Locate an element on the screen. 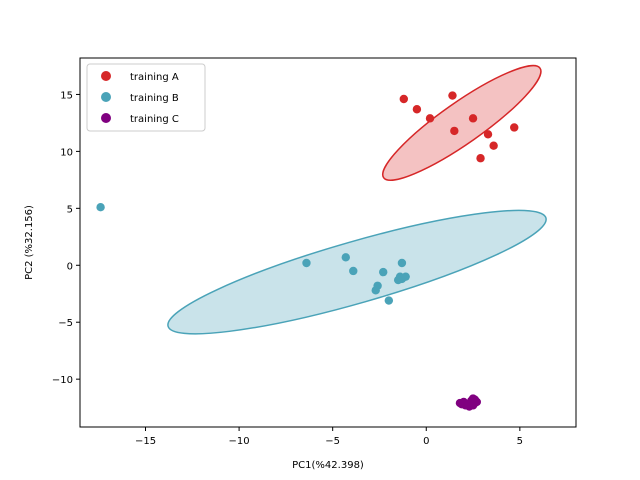 This screenshot has width=640, height=480. legend: training A training B training C is located at coordinates (146, 97).